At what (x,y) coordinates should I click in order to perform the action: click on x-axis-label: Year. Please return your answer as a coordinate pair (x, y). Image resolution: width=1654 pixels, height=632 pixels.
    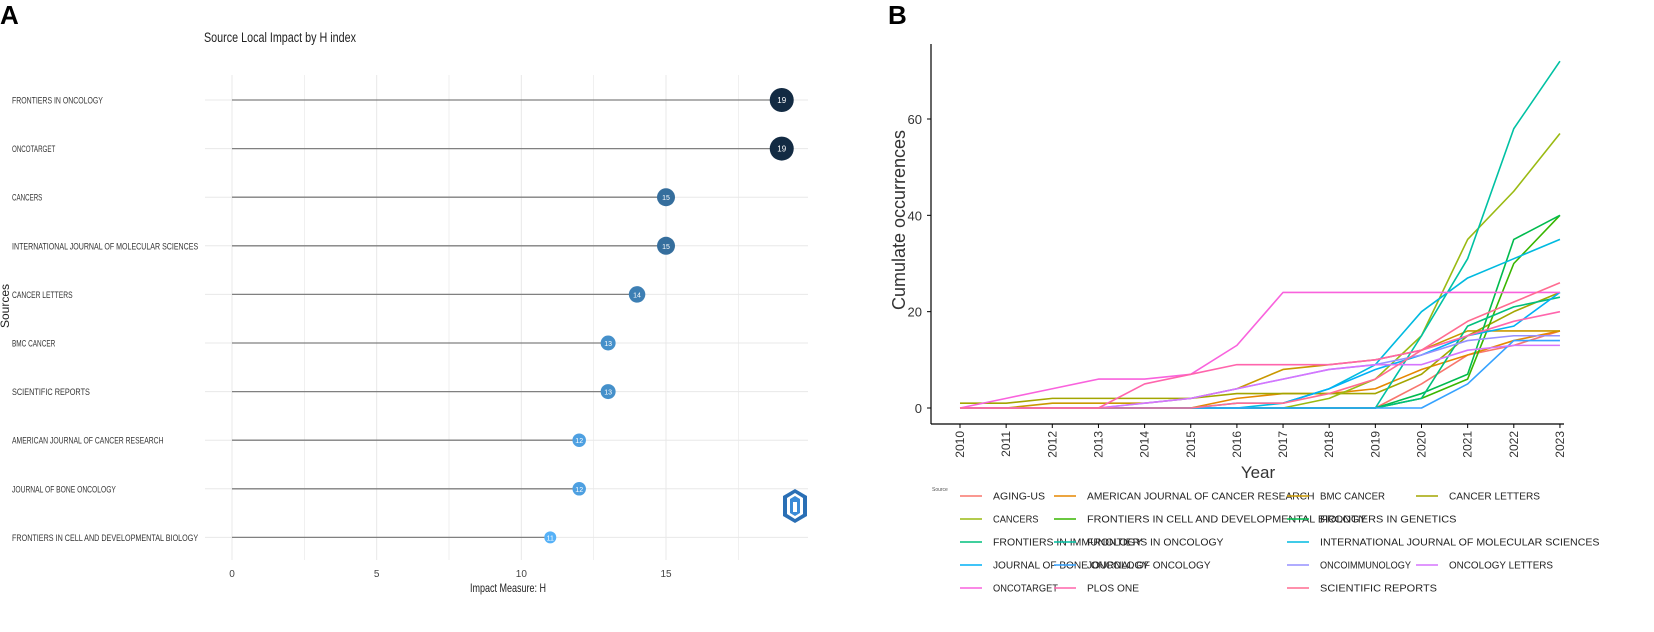
    Looking at the image, I should click on (1258, 472).